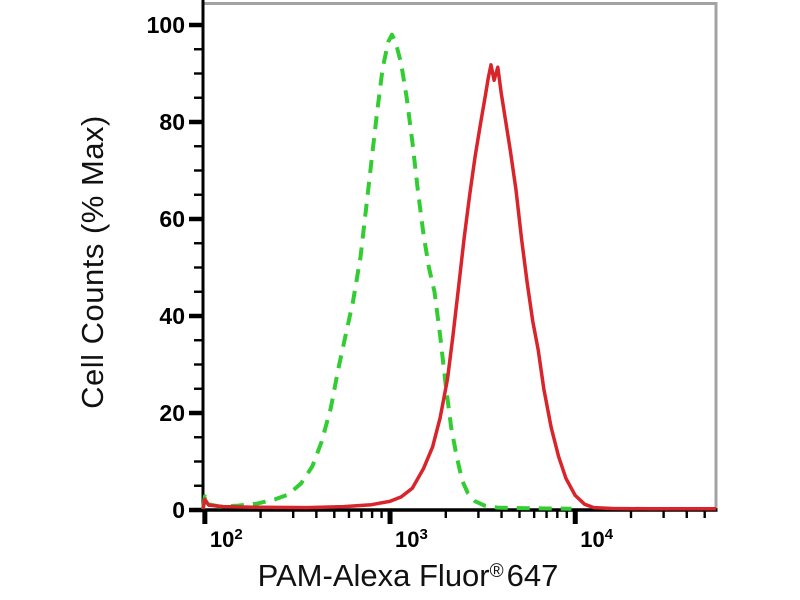  Describe the element at coordinates (496, 571) in the screenshot. I see `registered-trademark-symbol: ®` at that location.